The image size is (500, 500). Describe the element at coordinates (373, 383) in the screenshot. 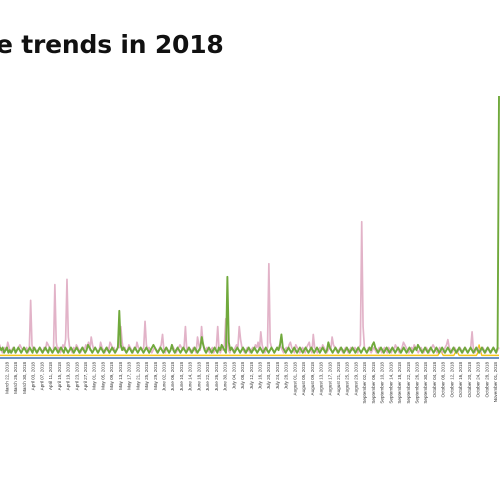

I see `x-tick-label: September 06, 2018` at that location.